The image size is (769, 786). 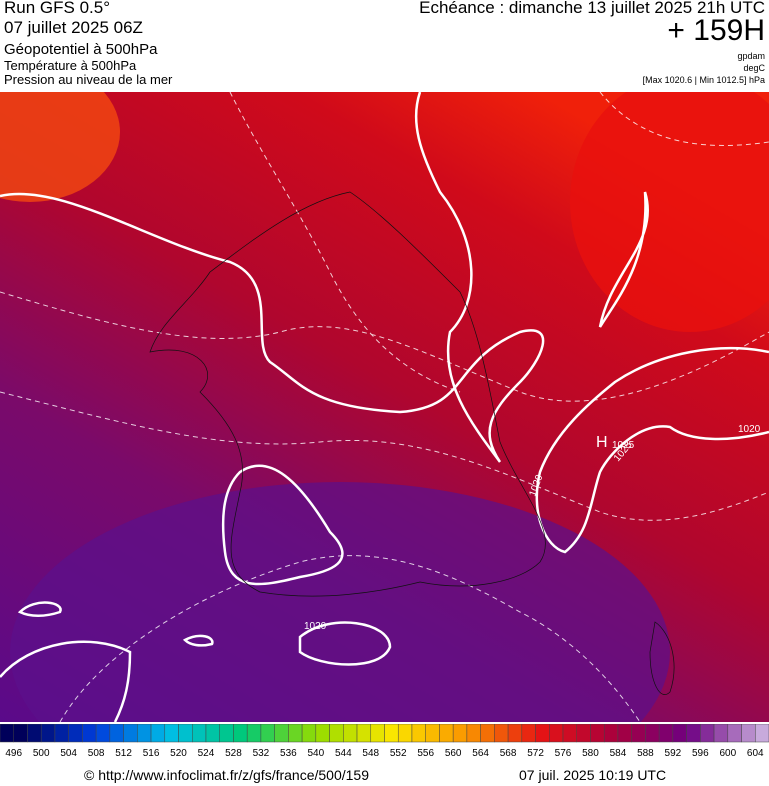 What do you see at coordinates (593, 775) in the screenshot?
I see `timestamp: 07 juil. 2025 10:19 UTC` at bounding box center [593, 775].